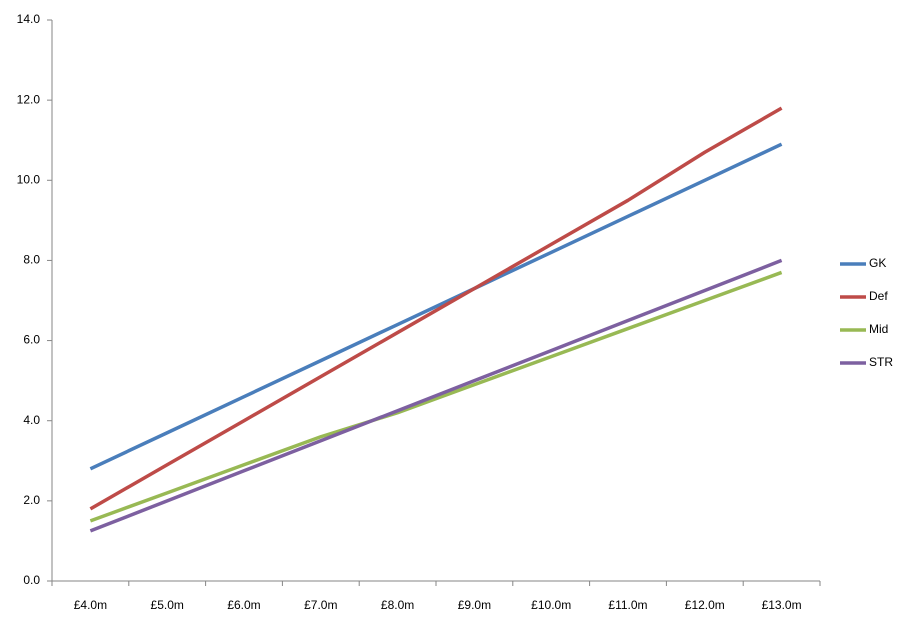 This screenshot has height=630, width=913. Describe the element at coordinates (29, 99) in the screenshot. I see `y-tick-label: 12.0` at that location.